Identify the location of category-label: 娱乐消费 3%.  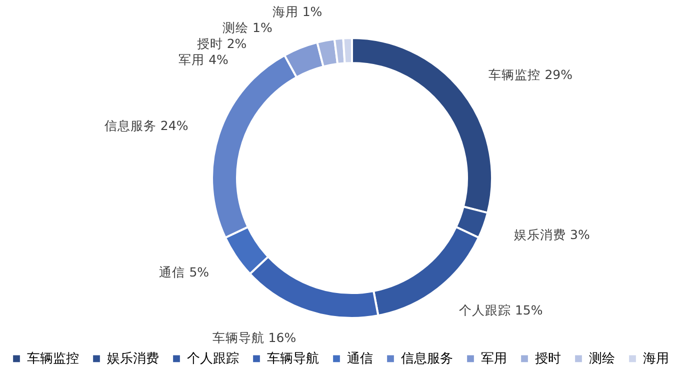
(552, 234).